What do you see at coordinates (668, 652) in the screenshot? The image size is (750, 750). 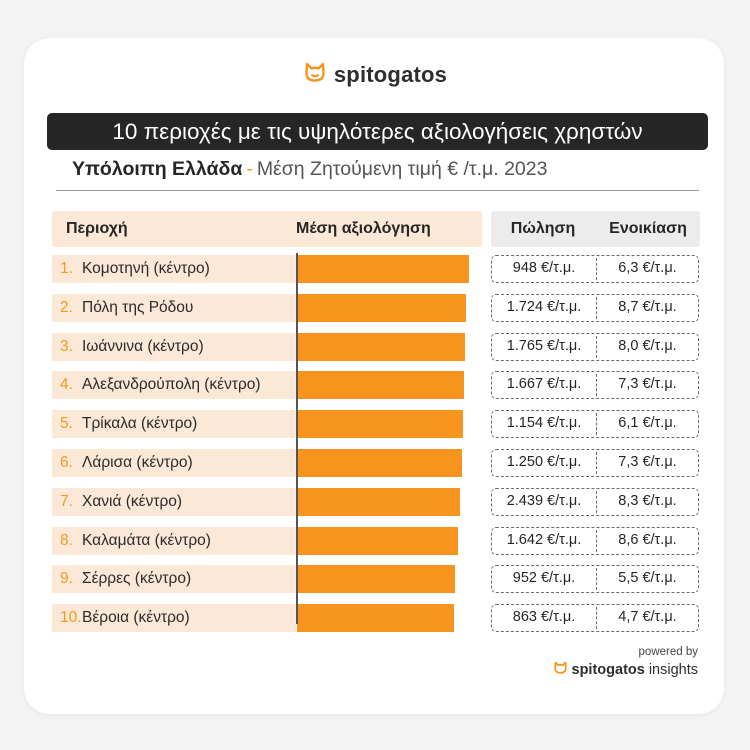 I see `powered-by-label: powered by` at bounding box center [668, 652].